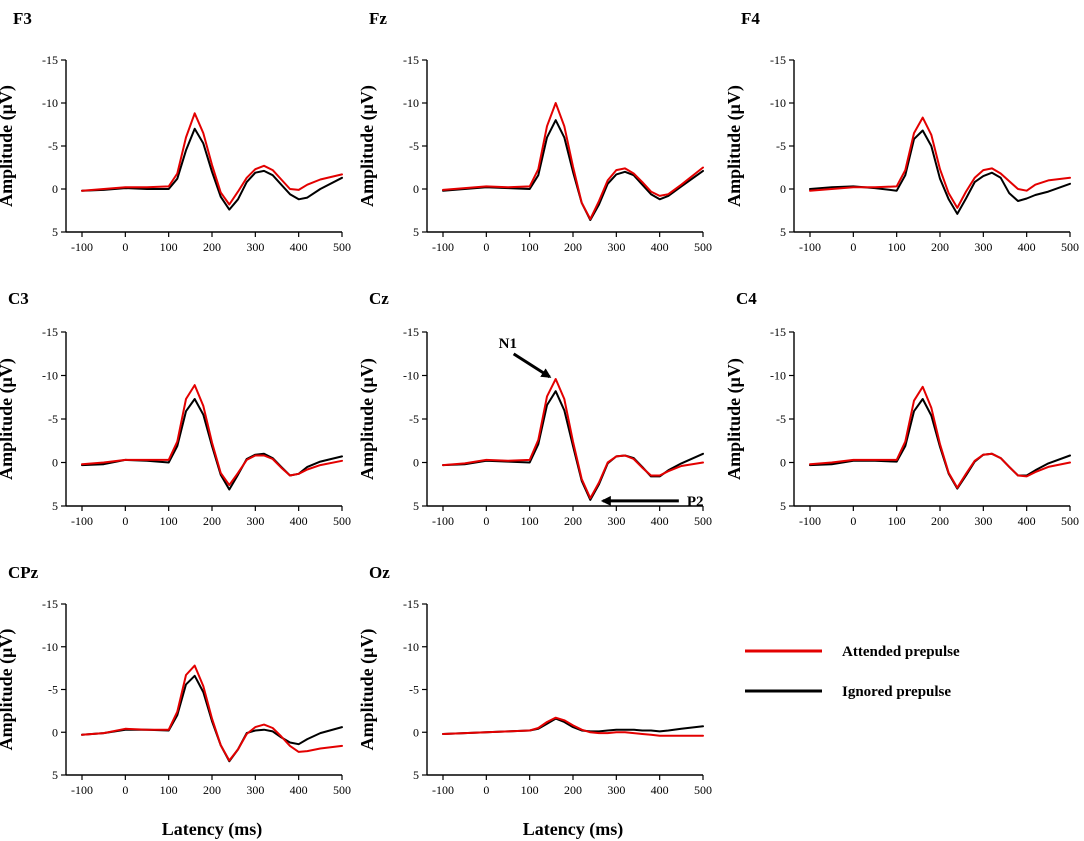 This screenshot has height=841, width=1084. I want to click on annotation-label-p2: P2, so click(695, 502).